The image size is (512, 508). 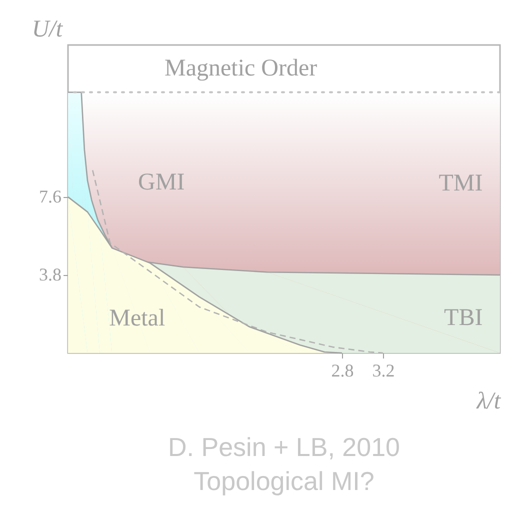 What do you see at coordinates (460, 183) in the screenshot?
I see `band-label: TMI` at bounding box center [460, 183].